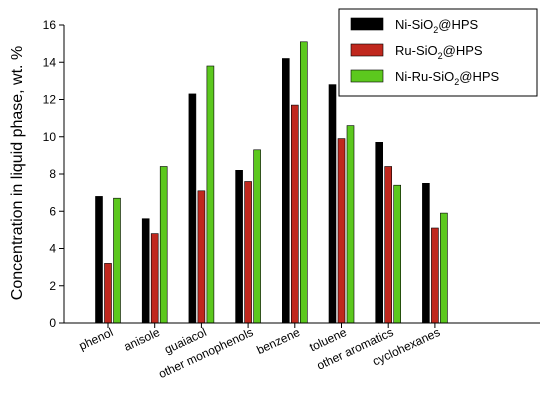 Image resolution: width=550 pixels, height=406 pixels. What do you see at coordinates (142, 339) in the screenshot?
I see `x-category-label-2: anisole` at bounding box center [142, 339].